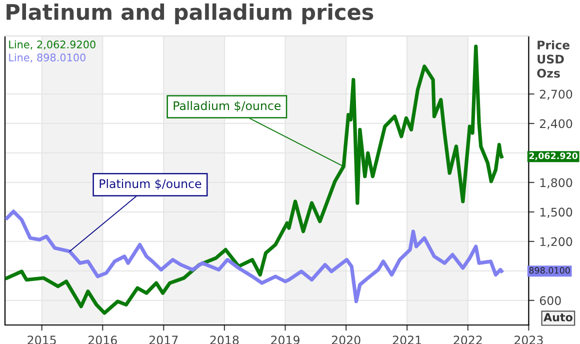  What do you see at coordinates (553, 59) in the screenshot?
I see `y-axis-title: Price USD Ozs` at bounding box center [553, 59].